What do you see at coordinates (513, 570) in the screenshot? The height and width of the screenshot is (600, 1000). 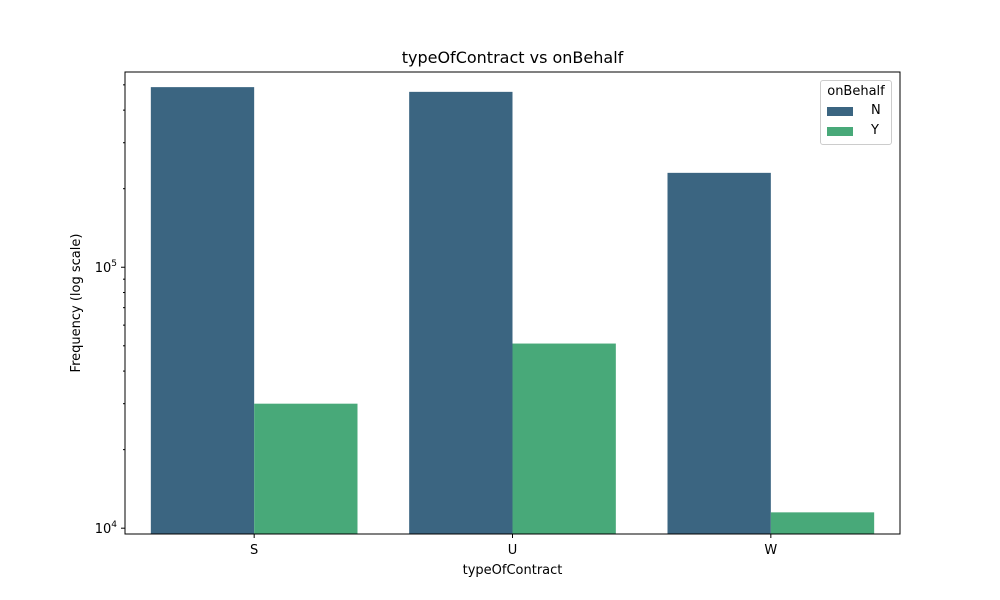 I see `x-axis-label: typeOfContract` at bounding box center [513, 570].